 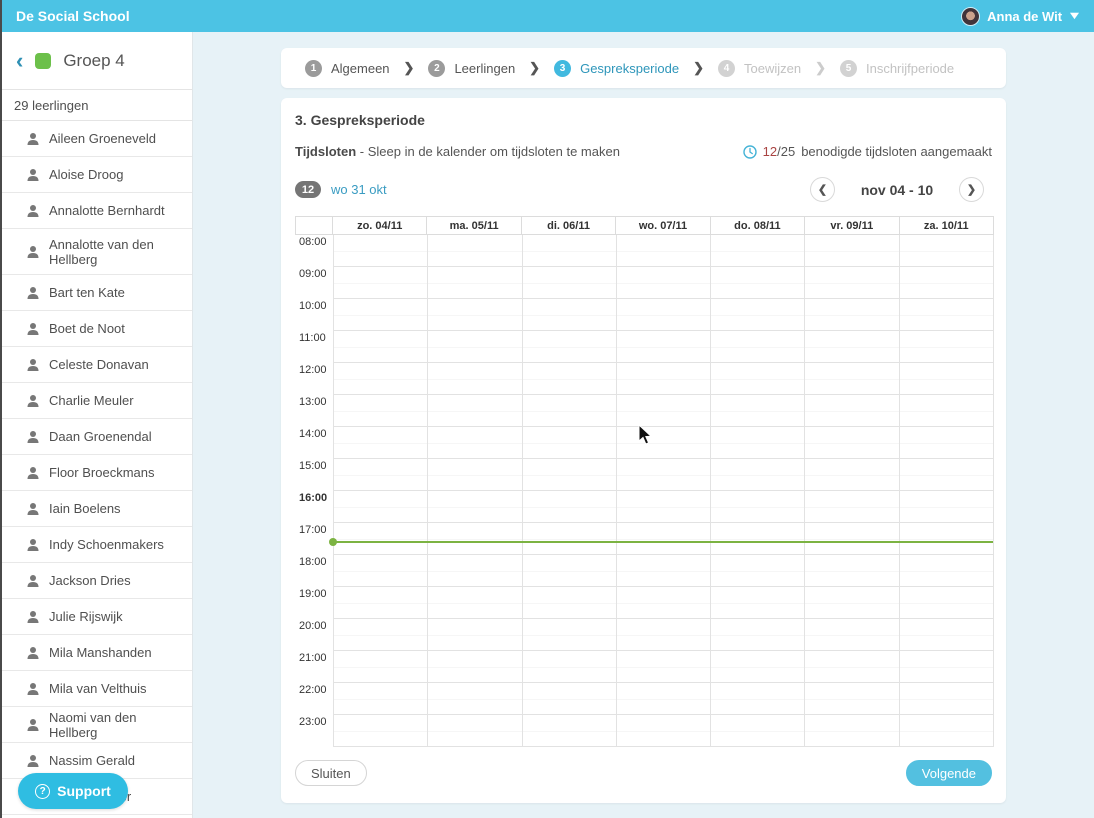 I want to click on wizard-footer: Sluiten Volgende, so click(x=643, y=773).